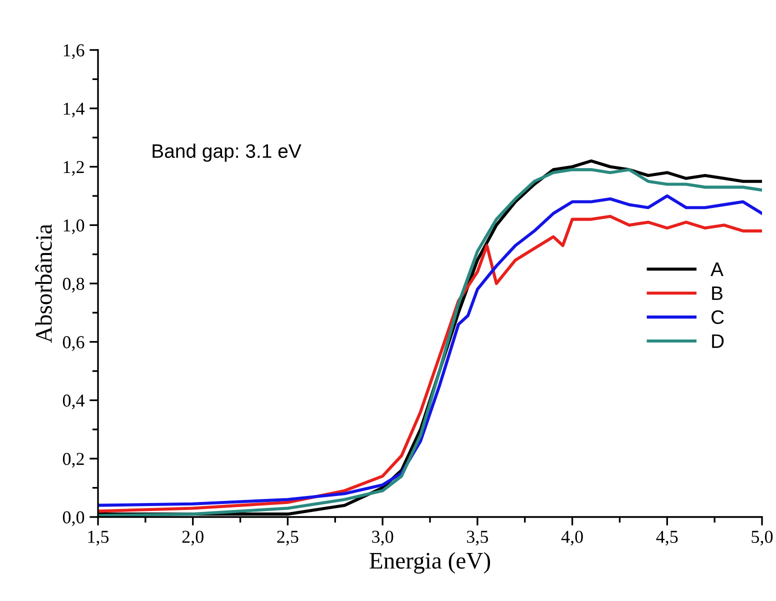 This screenshot has height=601, width=776. What do you see at coordinates (193, 538) in the screenshot?
I see `x-tick-label: 2,0` at bounding box center [193, 538].